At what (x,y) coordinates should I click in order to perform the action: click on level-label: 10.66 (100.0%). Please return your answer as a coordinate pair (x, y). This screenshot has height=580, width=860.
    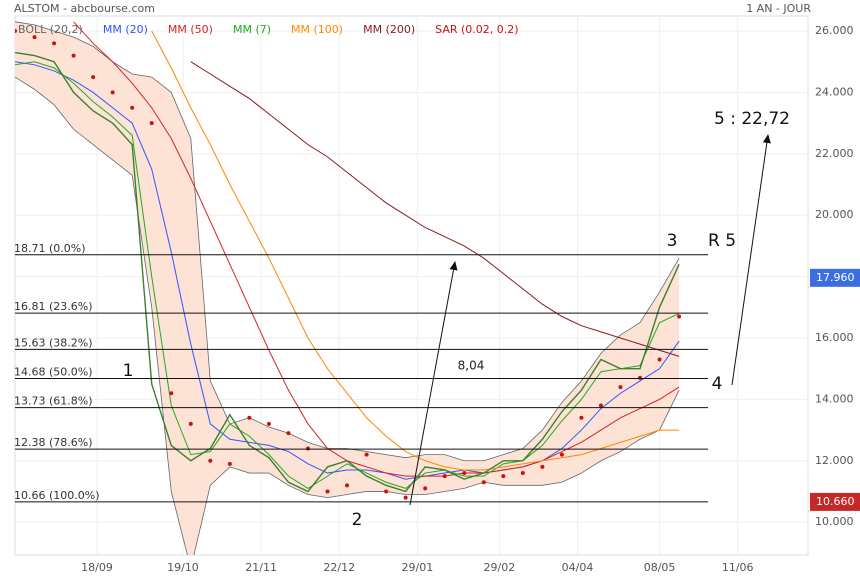
    Looking at the image, I should click on (57, 495).